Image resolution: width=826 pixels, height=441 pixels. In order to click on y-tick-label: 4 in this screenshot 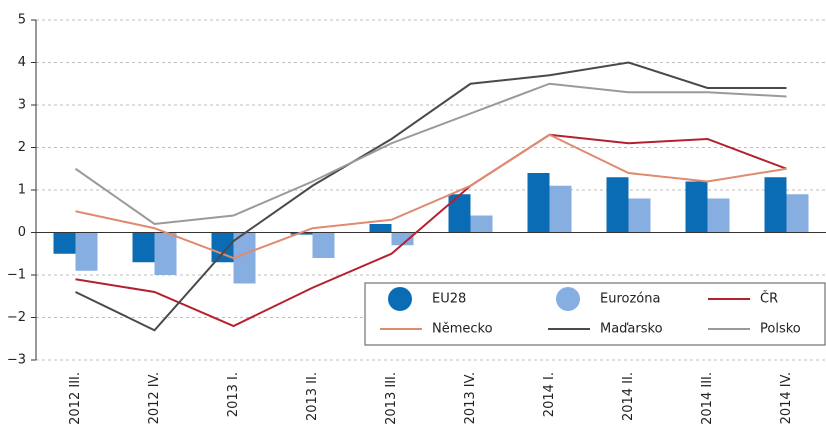, I will do `click(22, 62)`.